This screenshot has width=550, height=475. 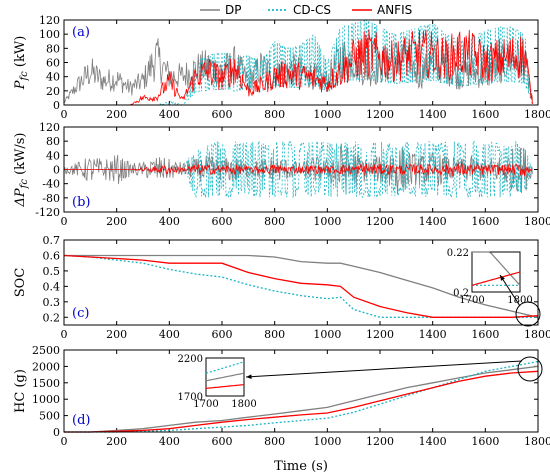 I want to click on panel-d-ytick-label: 2000, so click(x=46, y=366).